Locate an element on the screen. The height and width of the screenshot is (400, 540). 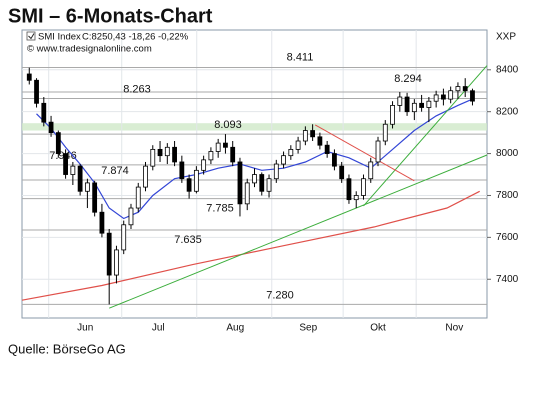
level-label: 8.263 is located at coordinates (137, 89).